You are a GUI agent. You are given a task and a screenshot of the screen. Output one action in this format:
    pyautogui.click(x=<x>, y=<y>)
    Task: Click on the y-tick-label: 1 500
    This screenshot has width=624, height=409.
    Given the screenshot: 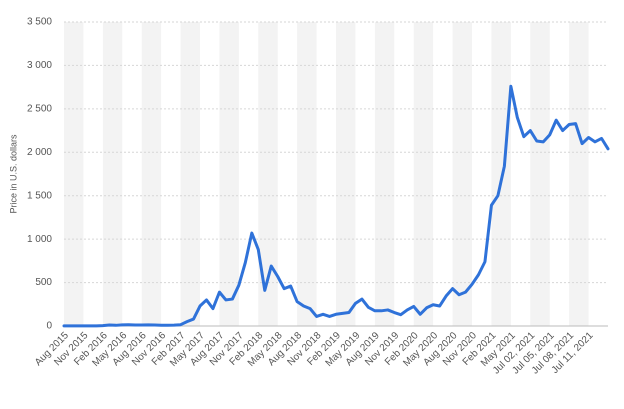 What is the action you would take?
    pyautogui.click(x=39, y=195)
    